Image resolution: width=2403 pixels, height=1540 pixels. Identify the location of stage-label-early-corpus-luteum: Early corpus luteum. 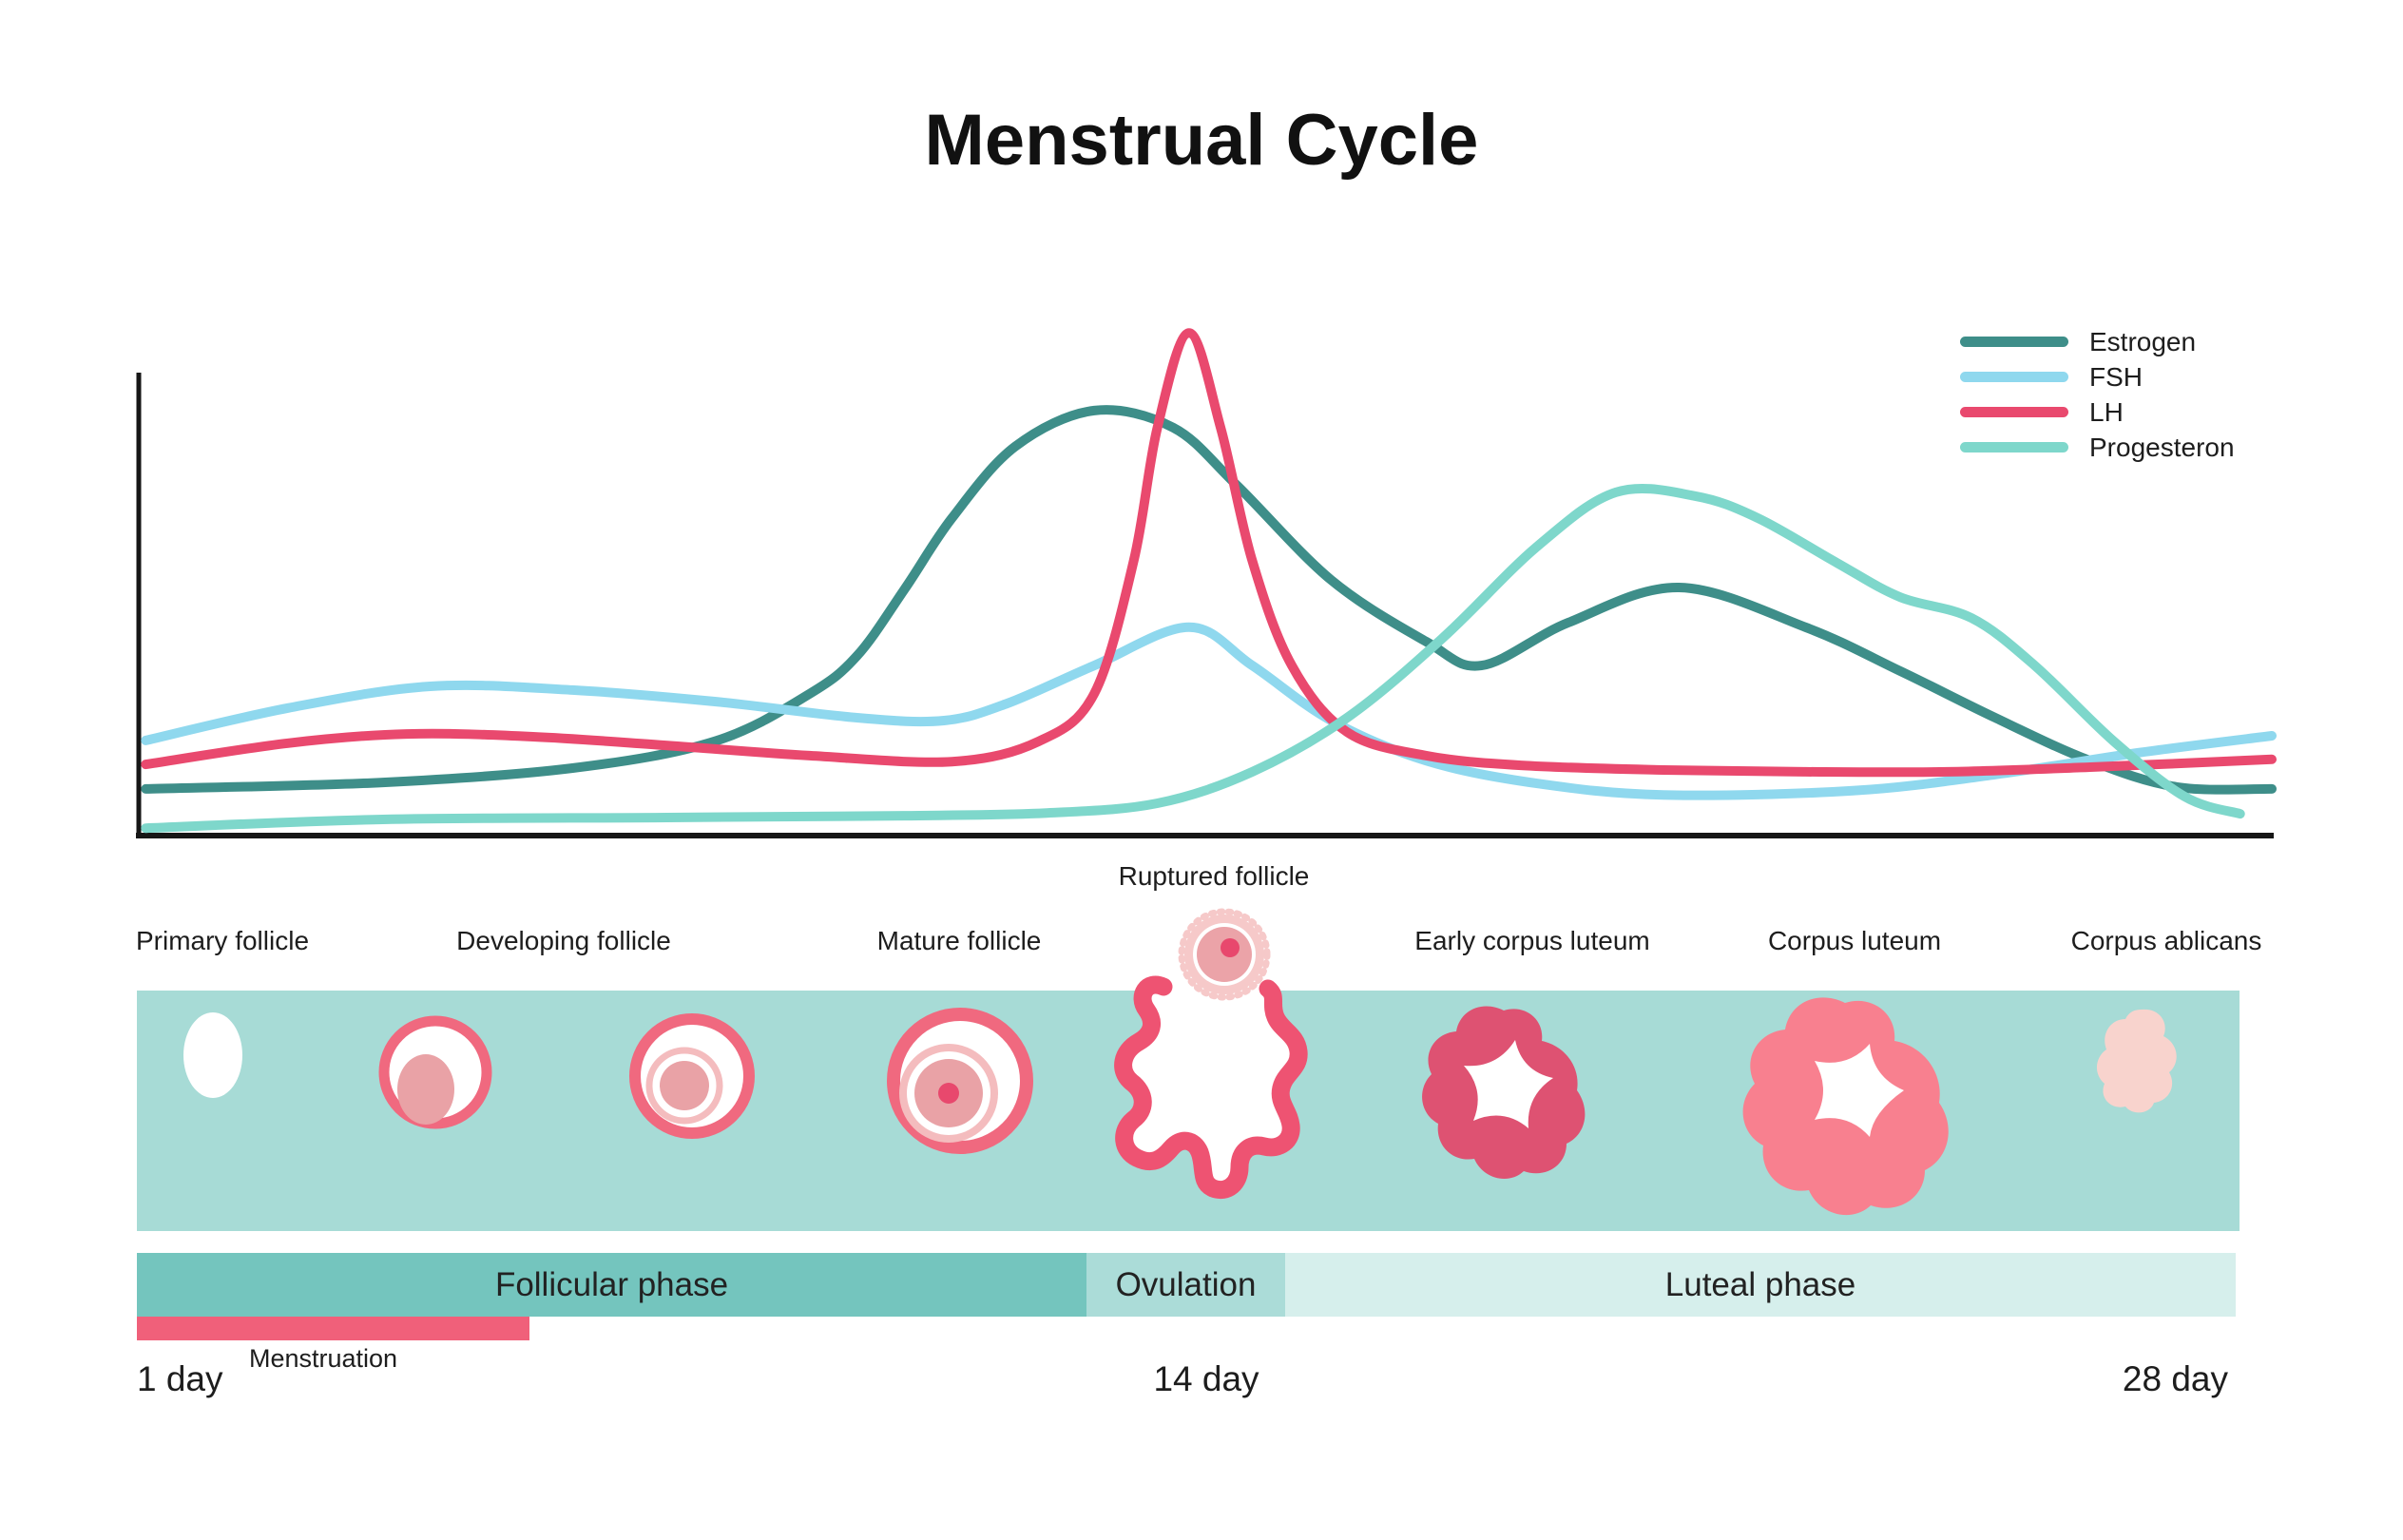
(1532, 940).